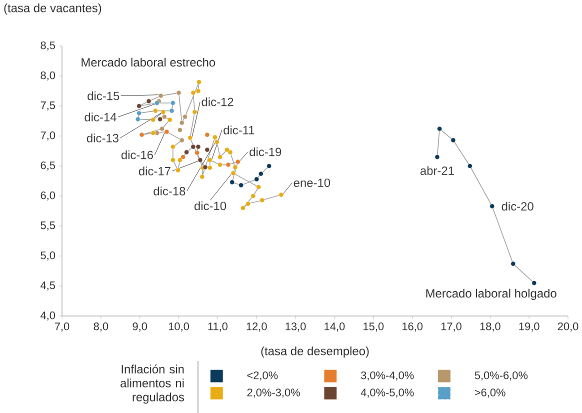 The image size is (582, 413). Describe the element at coordinates (48, 46) in the screenshot. I see `y-tick-label: 8,5` at that location.